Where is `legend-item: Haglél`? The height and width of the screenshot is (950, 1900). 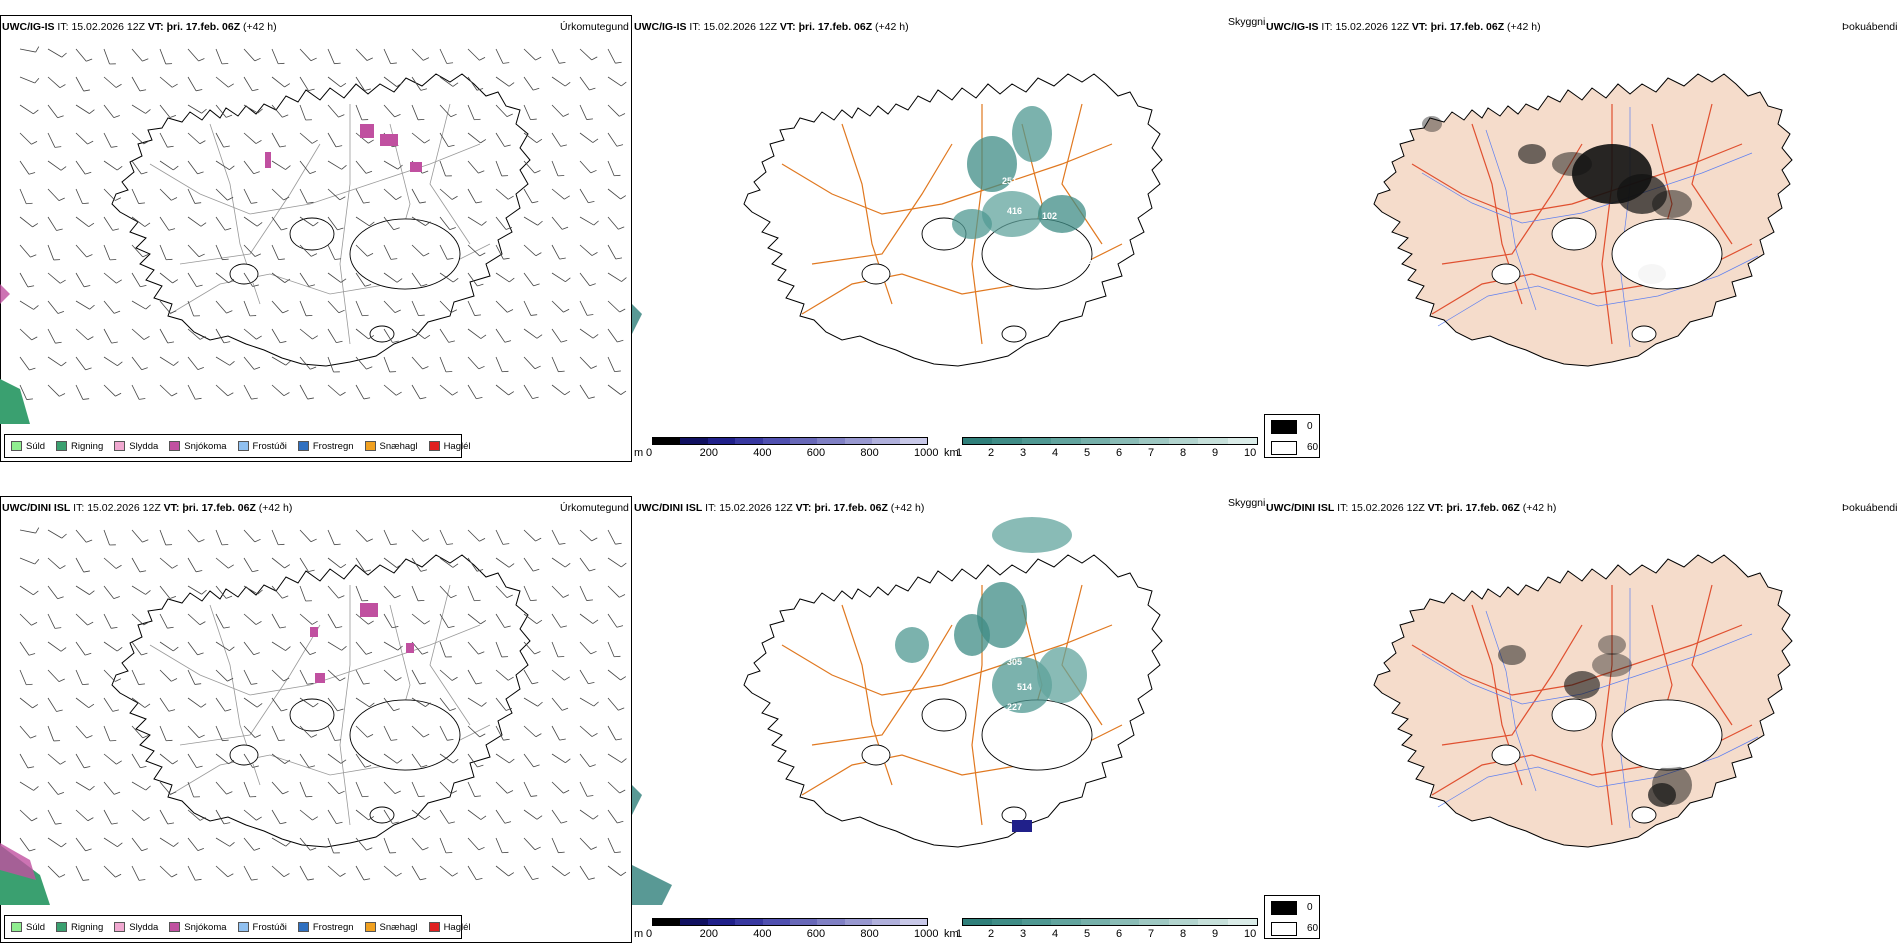 legend-item: Haglél is located at coordinates (449, 446).